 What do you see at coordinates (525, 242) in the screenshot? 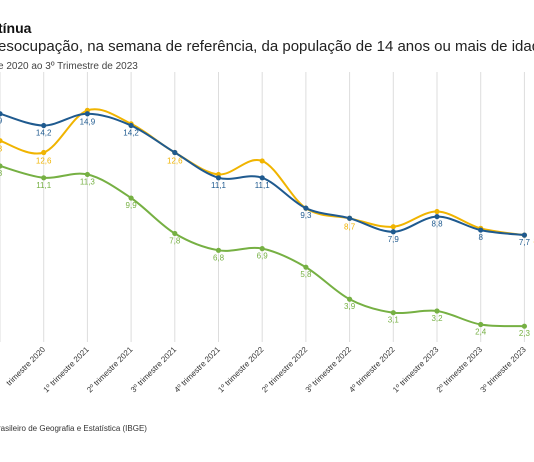
I see `data-label: 7,7` at bounding box center [525, 242].